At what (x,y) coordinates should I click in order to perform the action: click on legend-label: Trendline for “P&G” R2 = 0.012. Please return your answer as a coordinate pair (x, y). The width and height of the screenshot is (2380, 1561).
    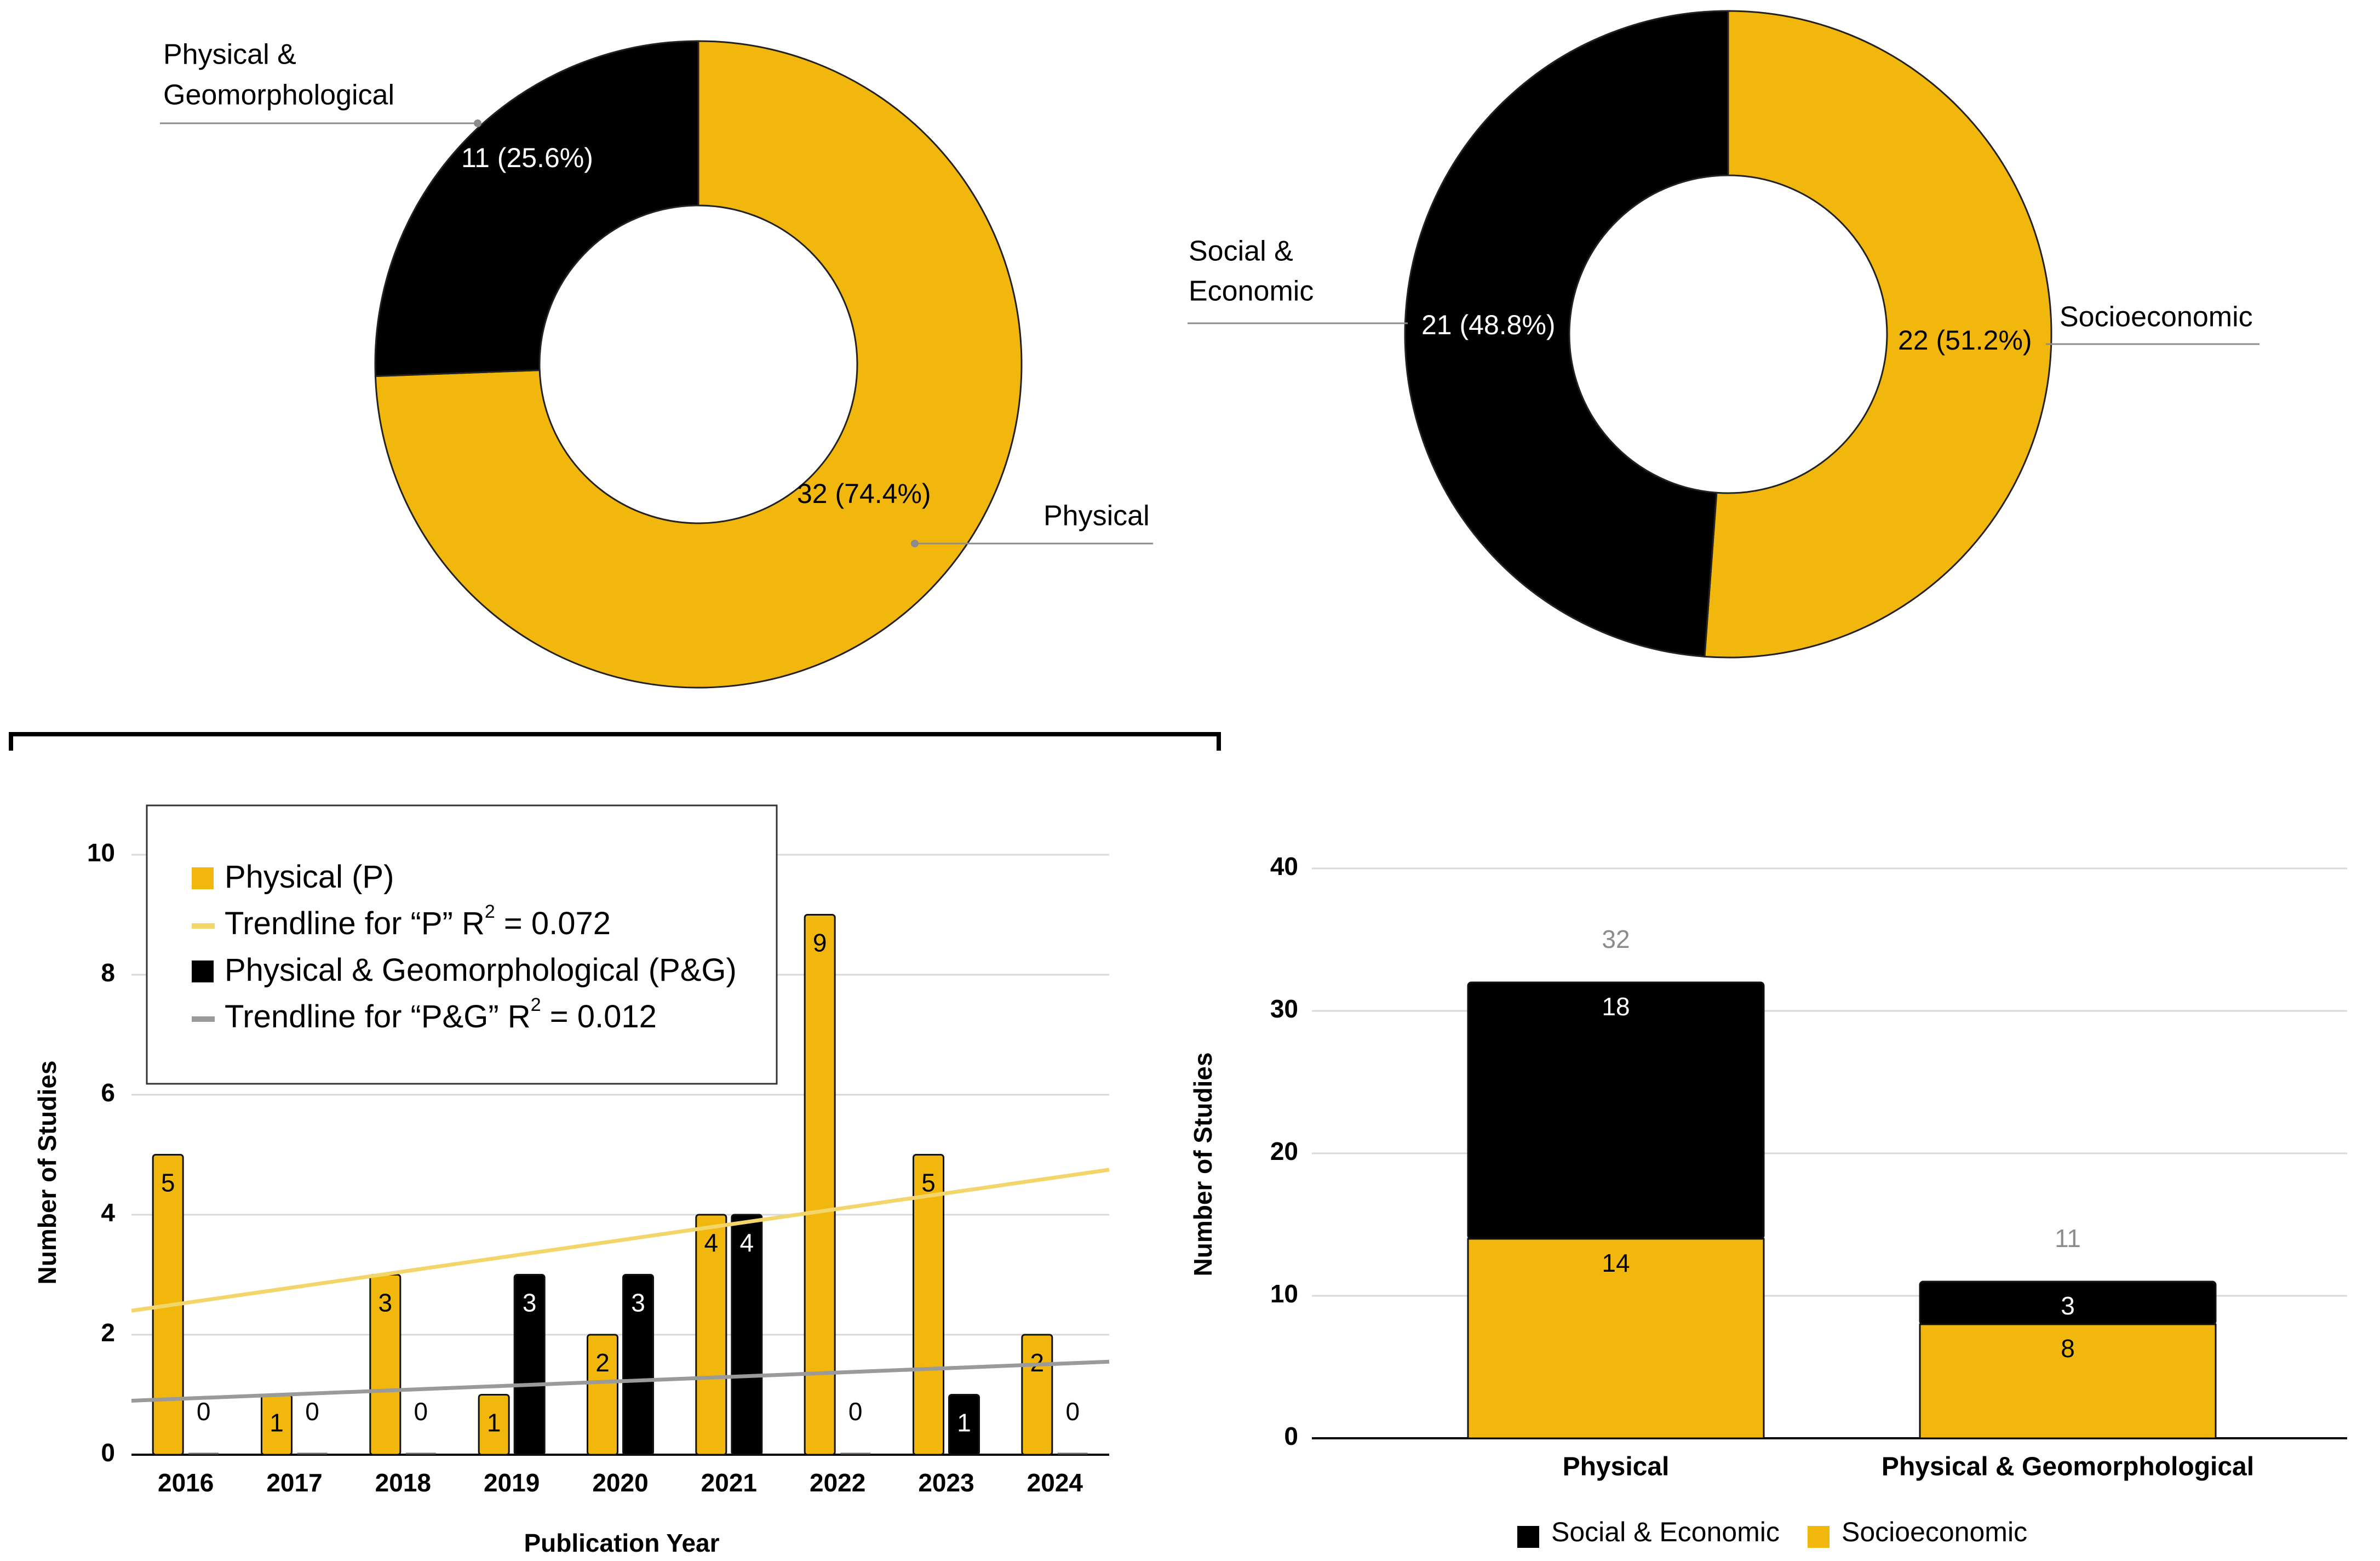
    Looking at the image, I should click on (441, 1014).